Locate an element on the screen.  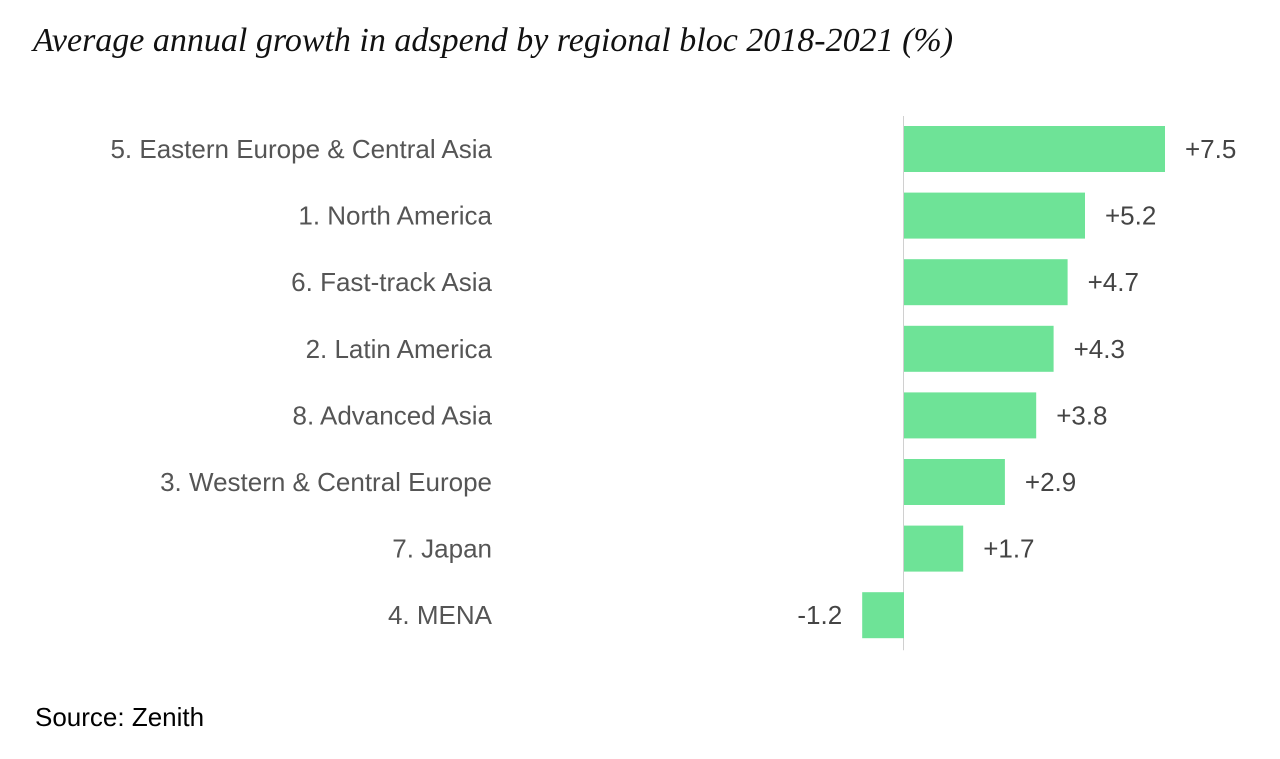
category-label: 2. Latin America is located at coordinates (399, 349).